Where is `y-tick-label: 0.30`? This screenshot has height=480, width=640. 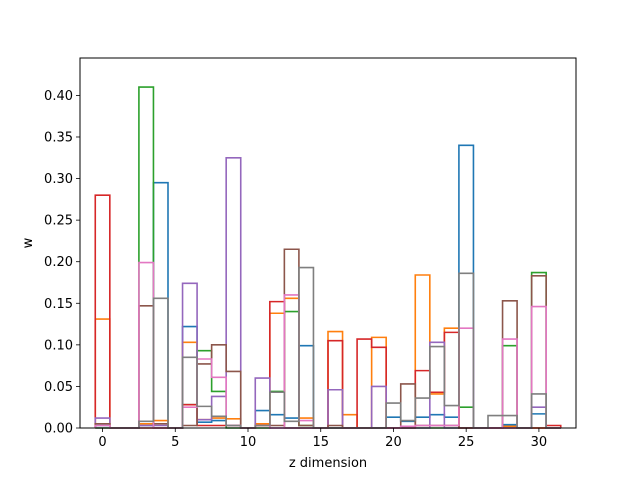 y-tick-label: 0.30 is located at coordinates (58, 179).